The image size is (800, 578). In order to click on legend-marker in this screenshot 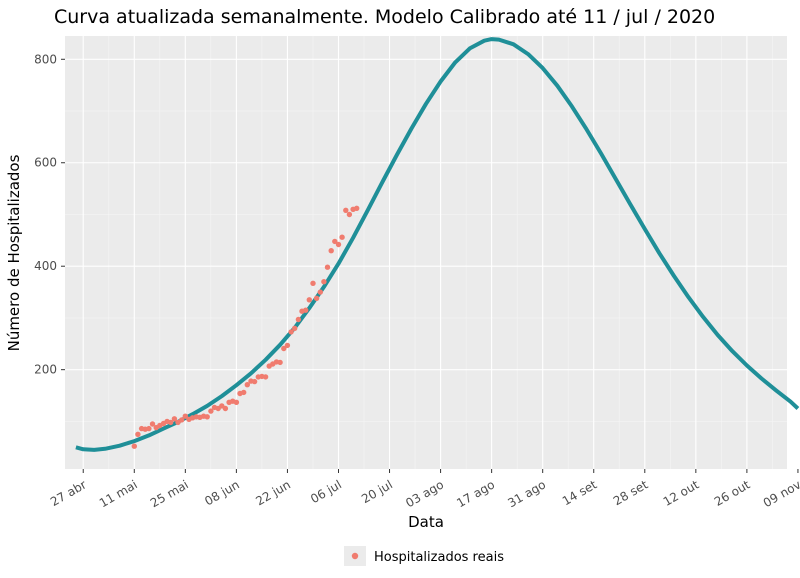, I will do `click(355, 556)`.